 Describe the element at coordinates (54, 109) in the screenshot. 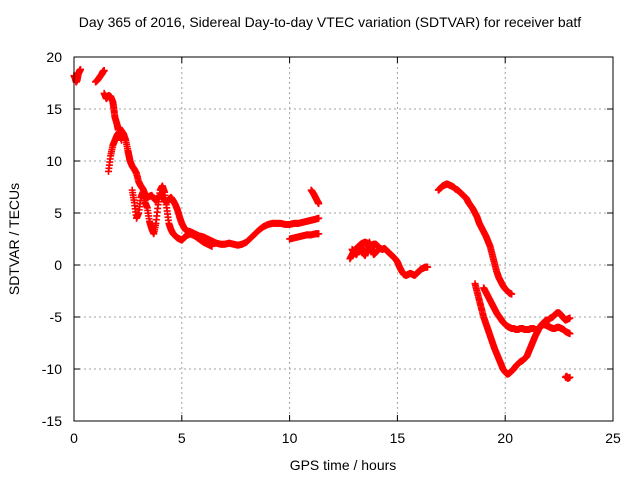

I see `y-tick-label: 15` at that location.